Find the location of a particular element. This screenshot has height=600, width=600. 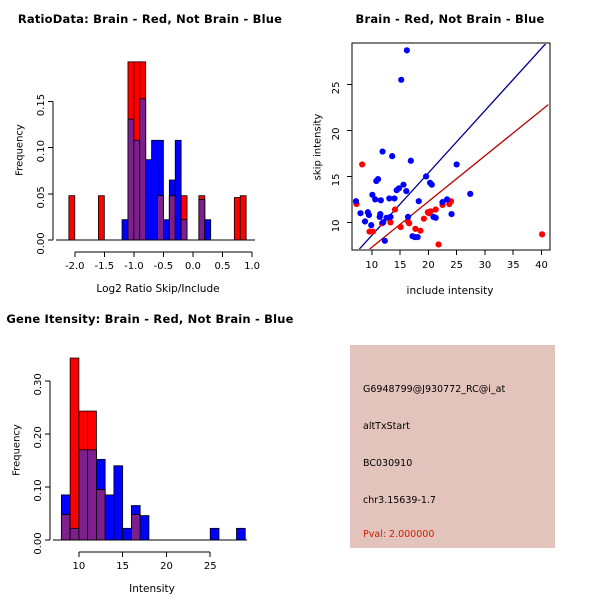

svg-text: 30 is located at coordinates (485, 265).